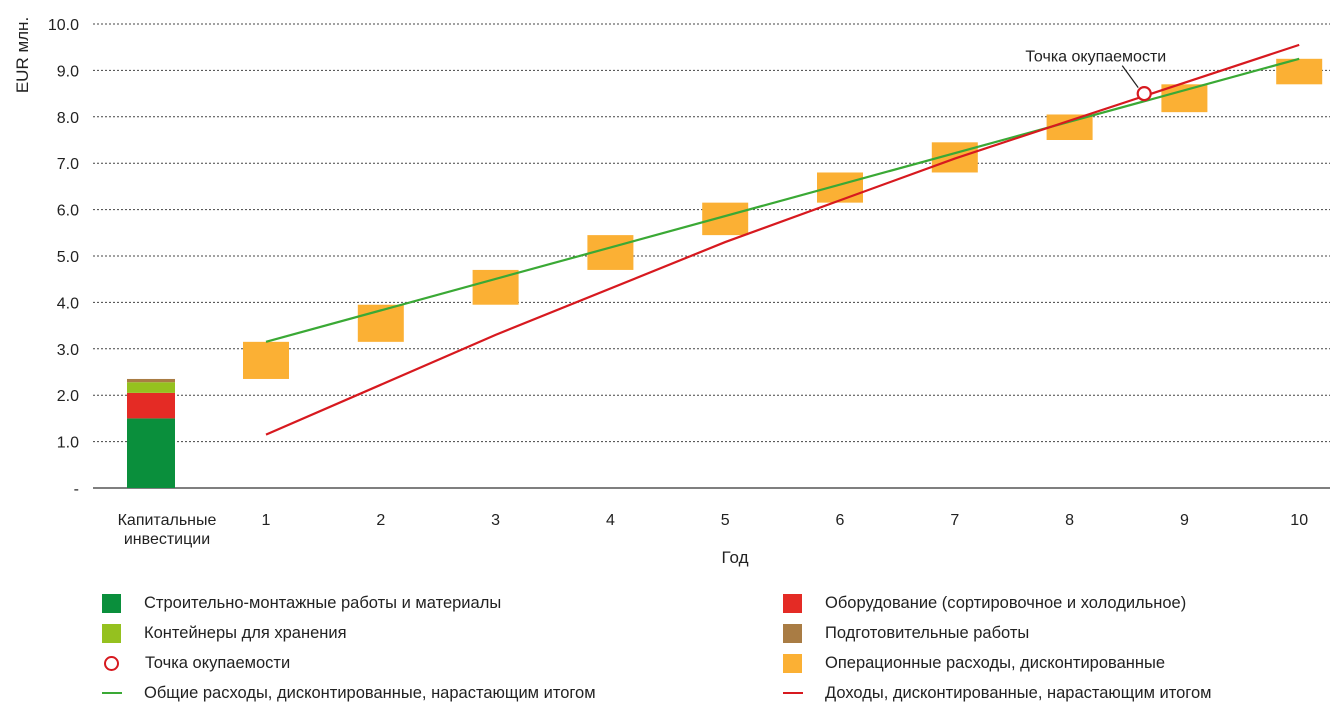  Describe the element at coordinates (68, 118) in the screenshot. I see `y-tick-label: 8.0` at that location.